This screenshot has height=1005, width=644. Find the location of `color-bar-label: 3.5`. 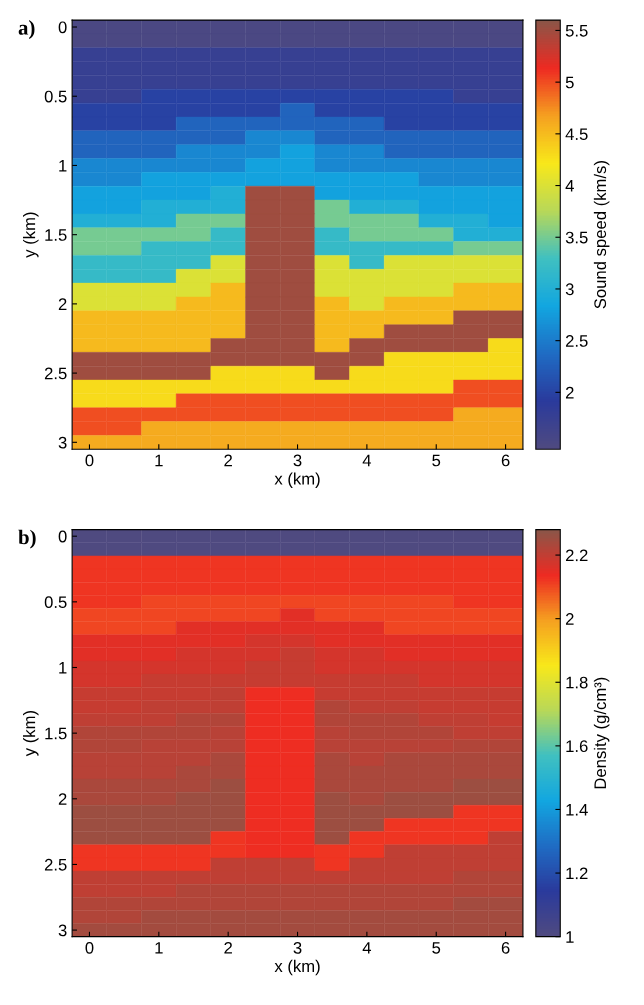

color-bar-label: 3.5 is located at coordinates (576, 237).